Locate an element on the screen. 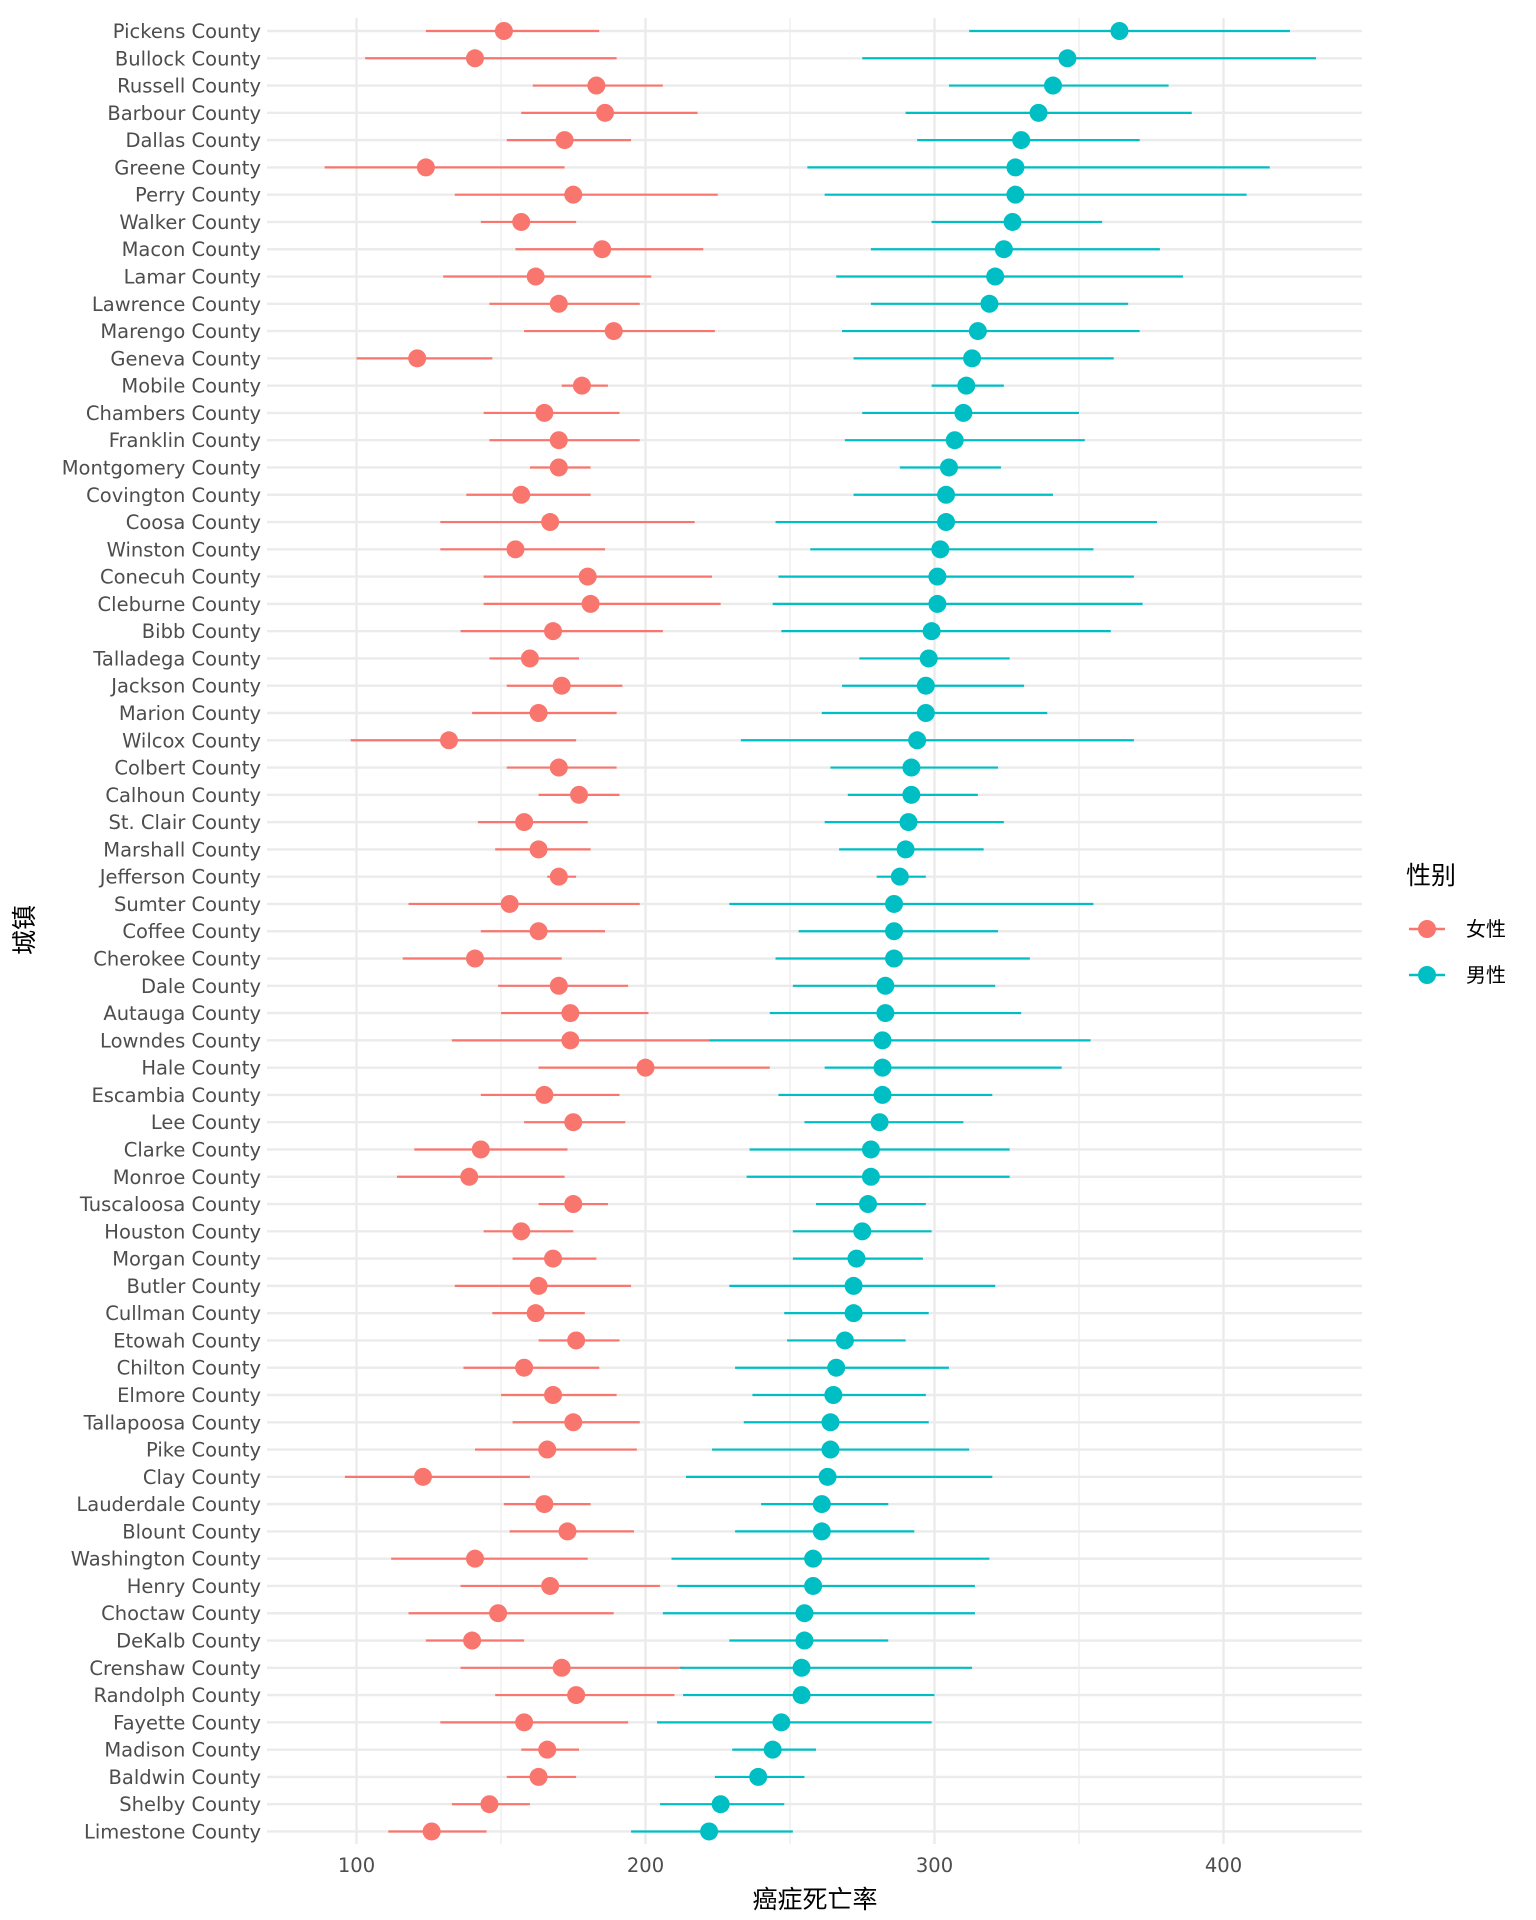  y-tick-label: Marion County is located at coordinates (190, 713).